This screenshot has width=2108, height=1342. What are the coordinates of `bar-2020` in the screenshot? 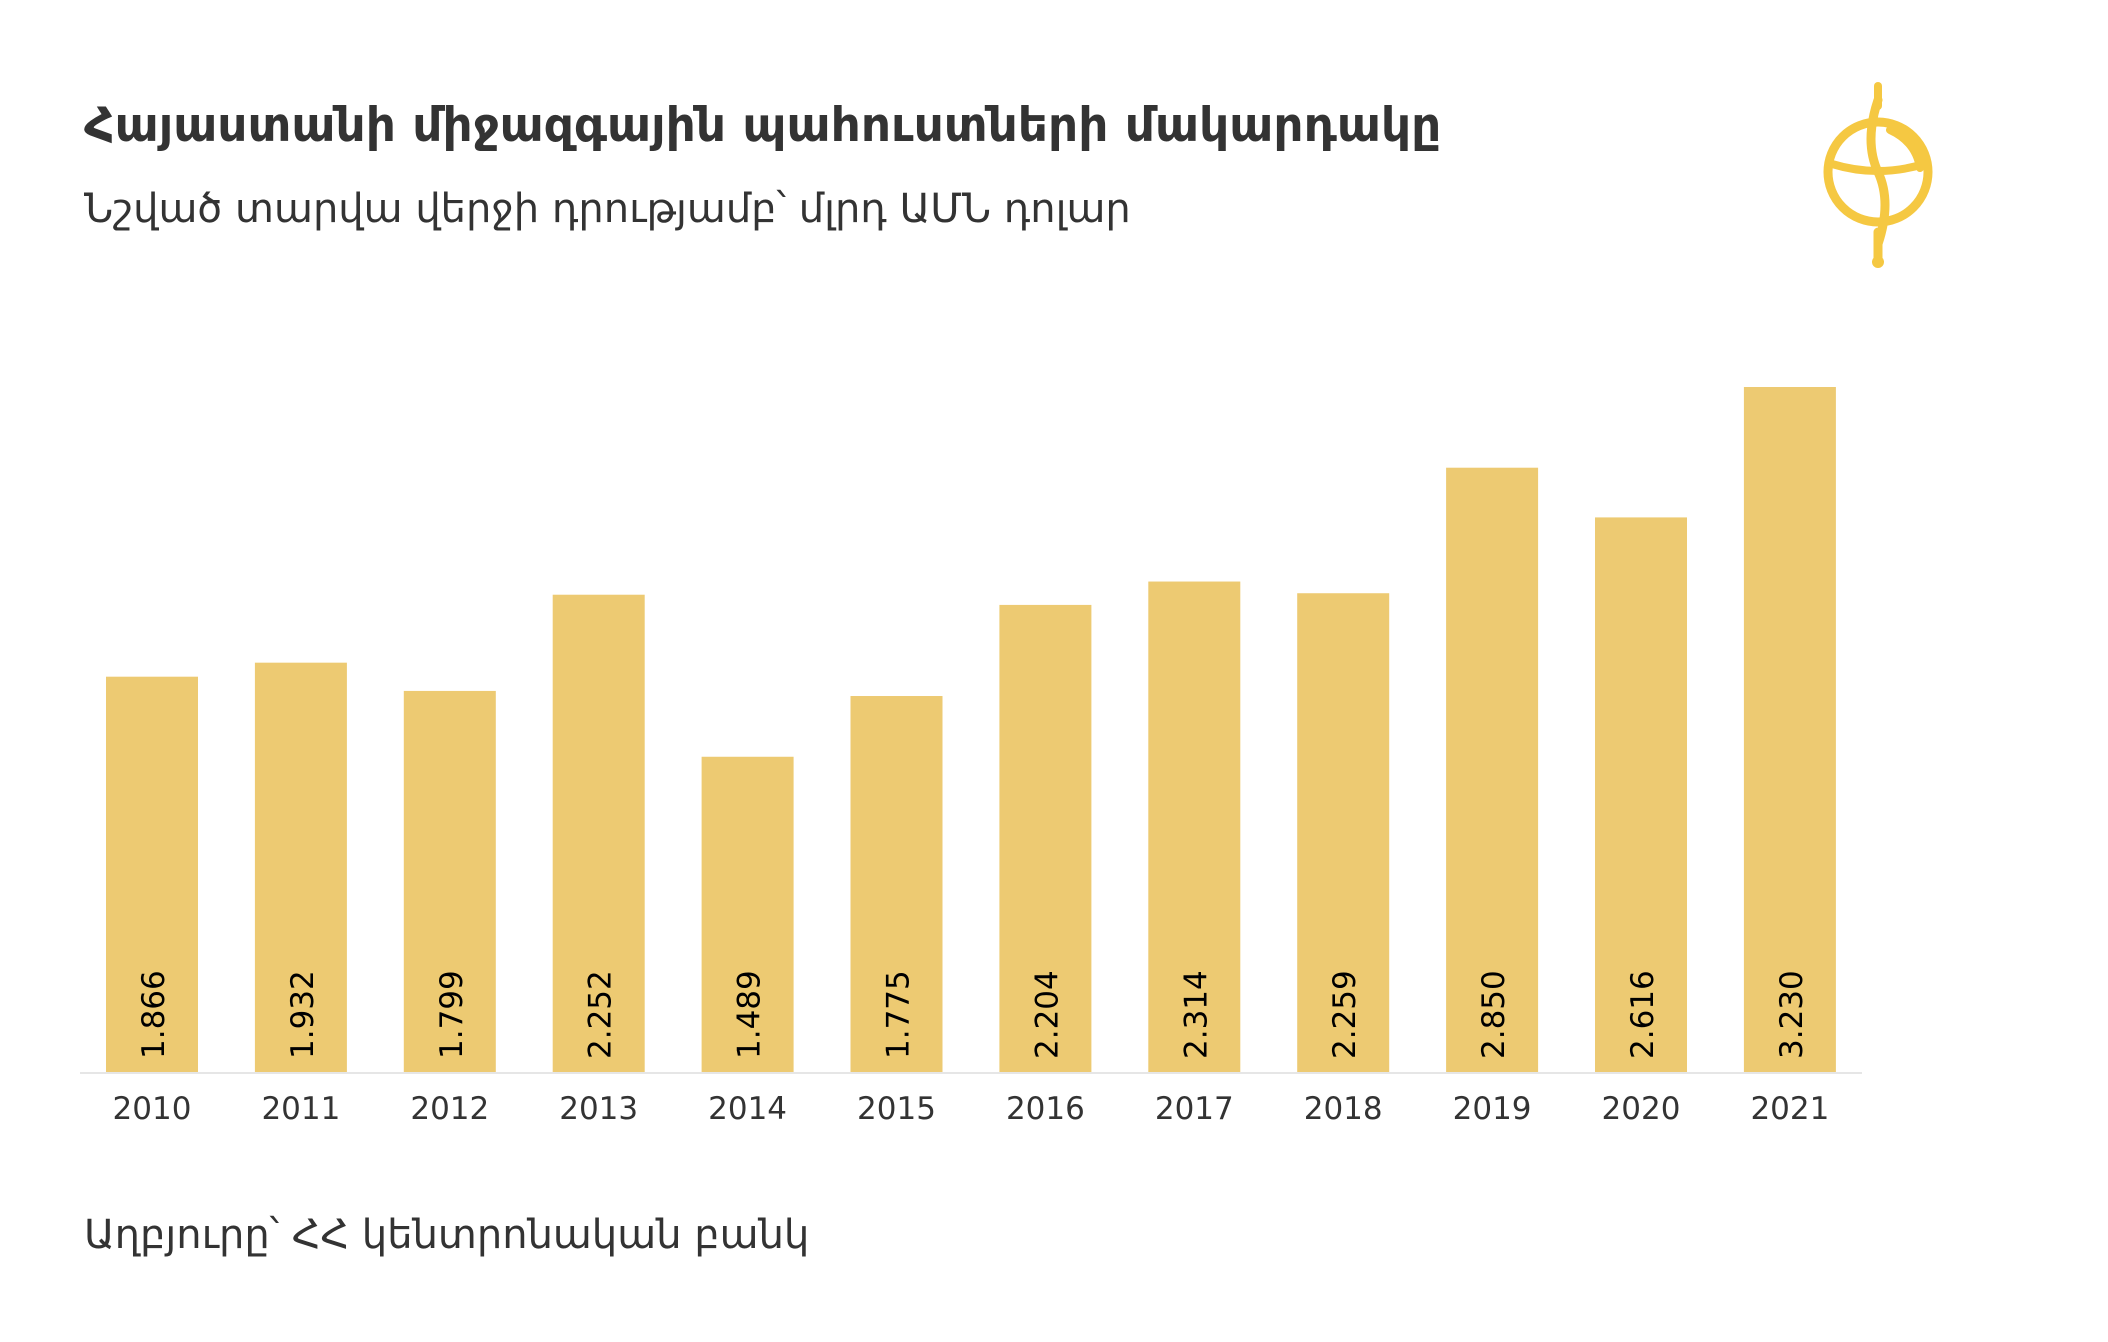 It's located at (1641, 795).